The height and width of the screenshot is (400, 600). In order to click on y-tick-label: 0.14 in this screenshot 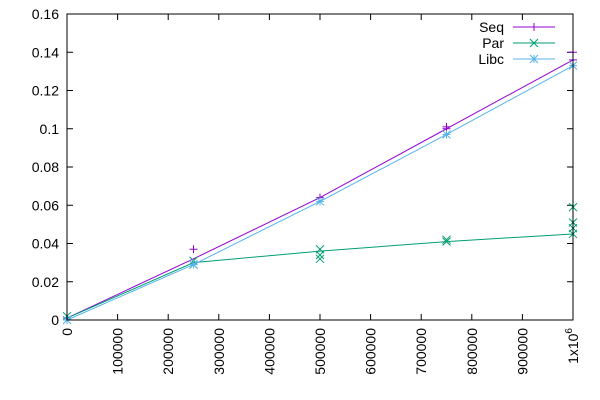, I will do `click(45, 52)`.